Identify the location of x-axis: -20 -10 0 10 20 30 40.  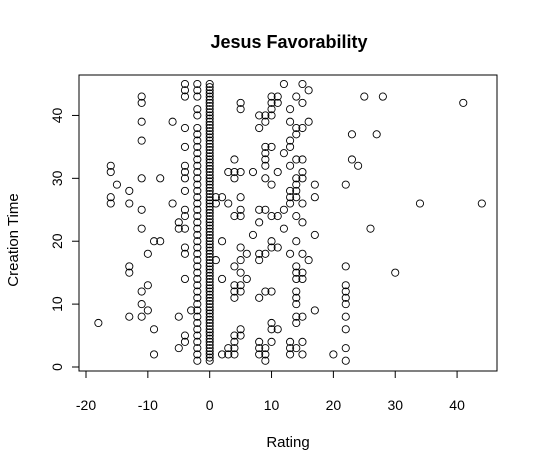
(270, 391).